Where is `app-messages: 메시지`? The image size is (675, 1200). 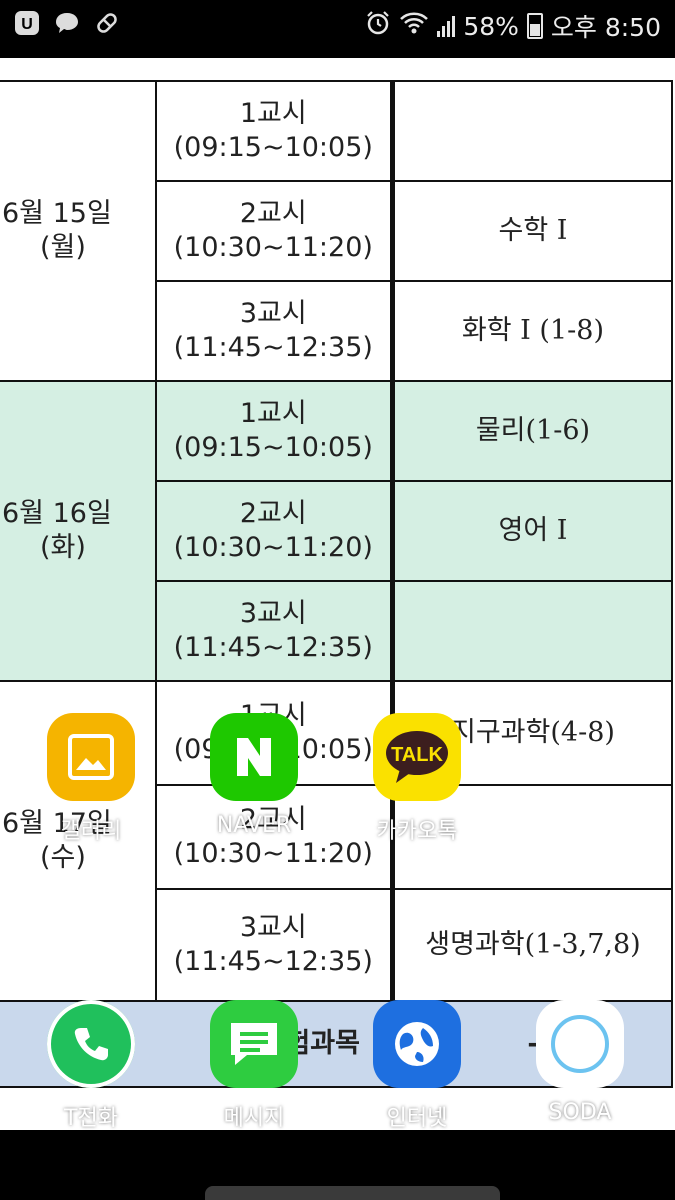 app-messages: 메시지 is located at coordinates (254, 1066).